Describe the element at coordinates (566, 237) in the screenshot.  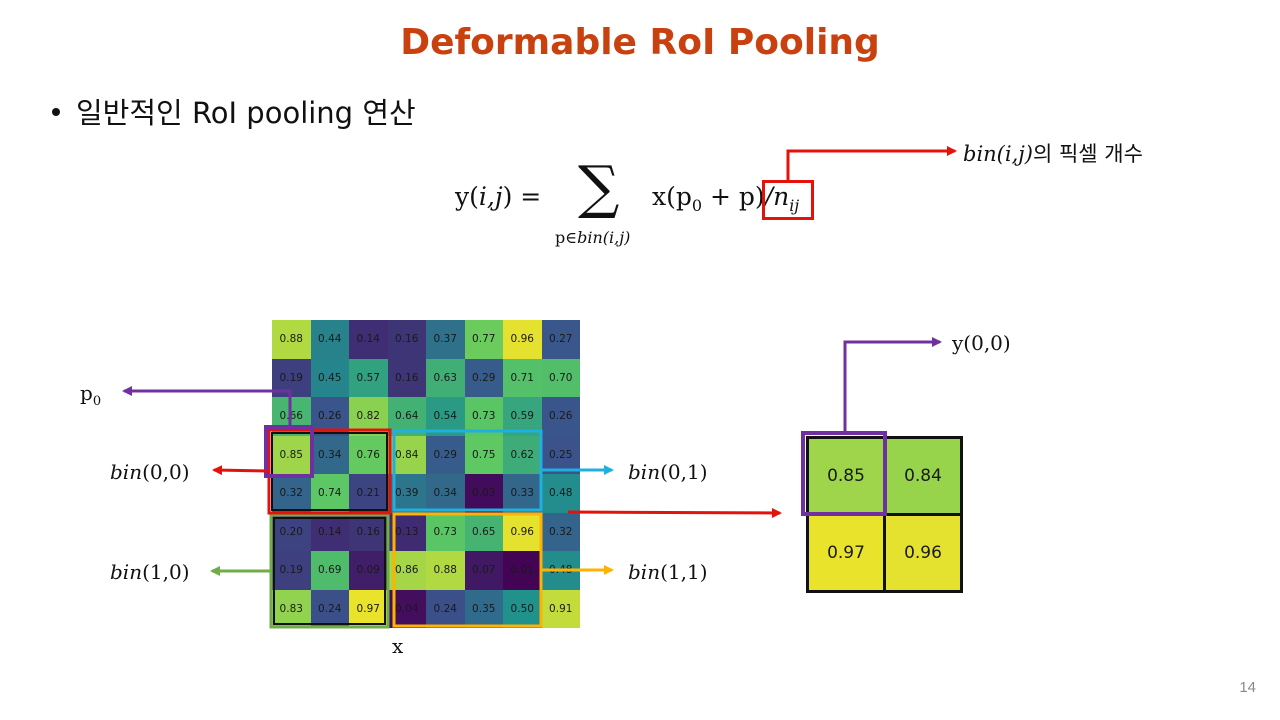
I see `sum-sub-p: p∈` at that location.